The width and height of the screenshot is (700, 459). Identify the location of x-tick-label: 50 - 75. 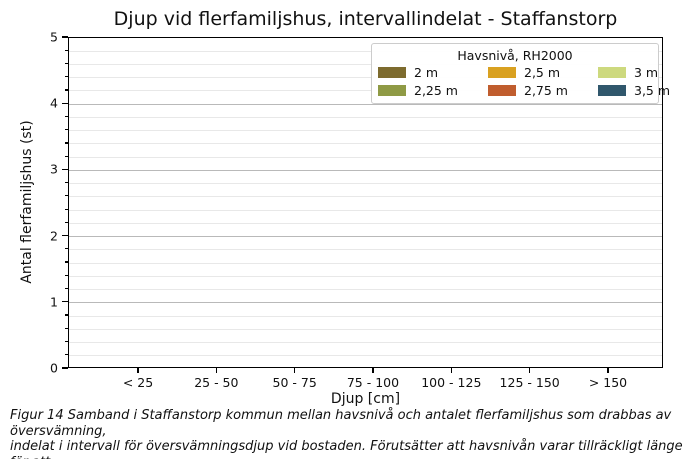
(294, 382).